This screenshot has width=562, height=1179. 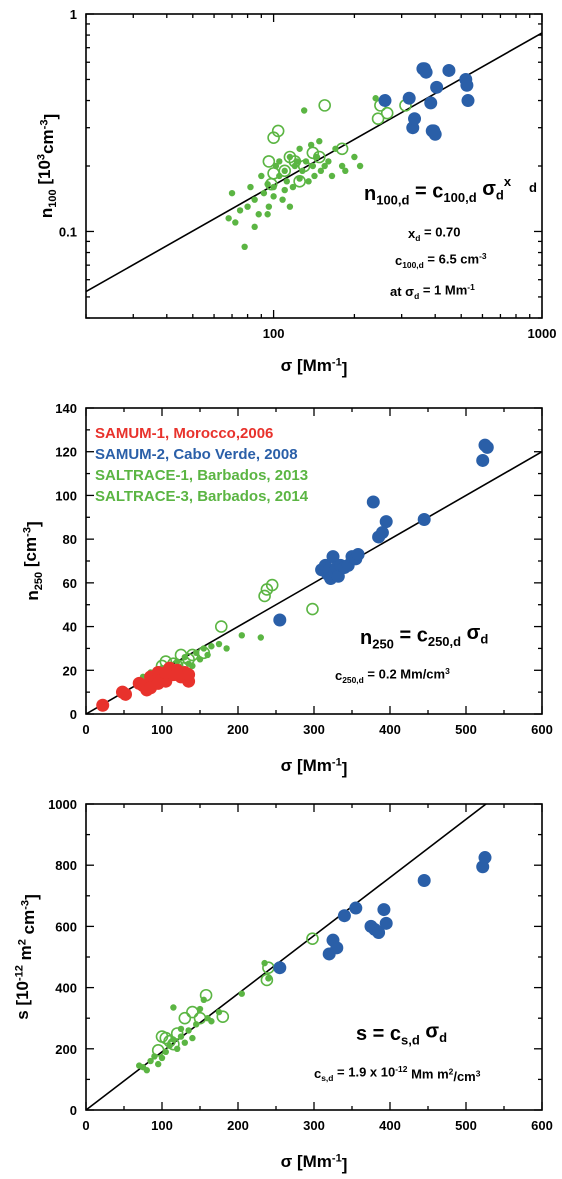 I want to click on fit-equation: n250​ = c250,d​ σd​, so click(x=424, y=636).